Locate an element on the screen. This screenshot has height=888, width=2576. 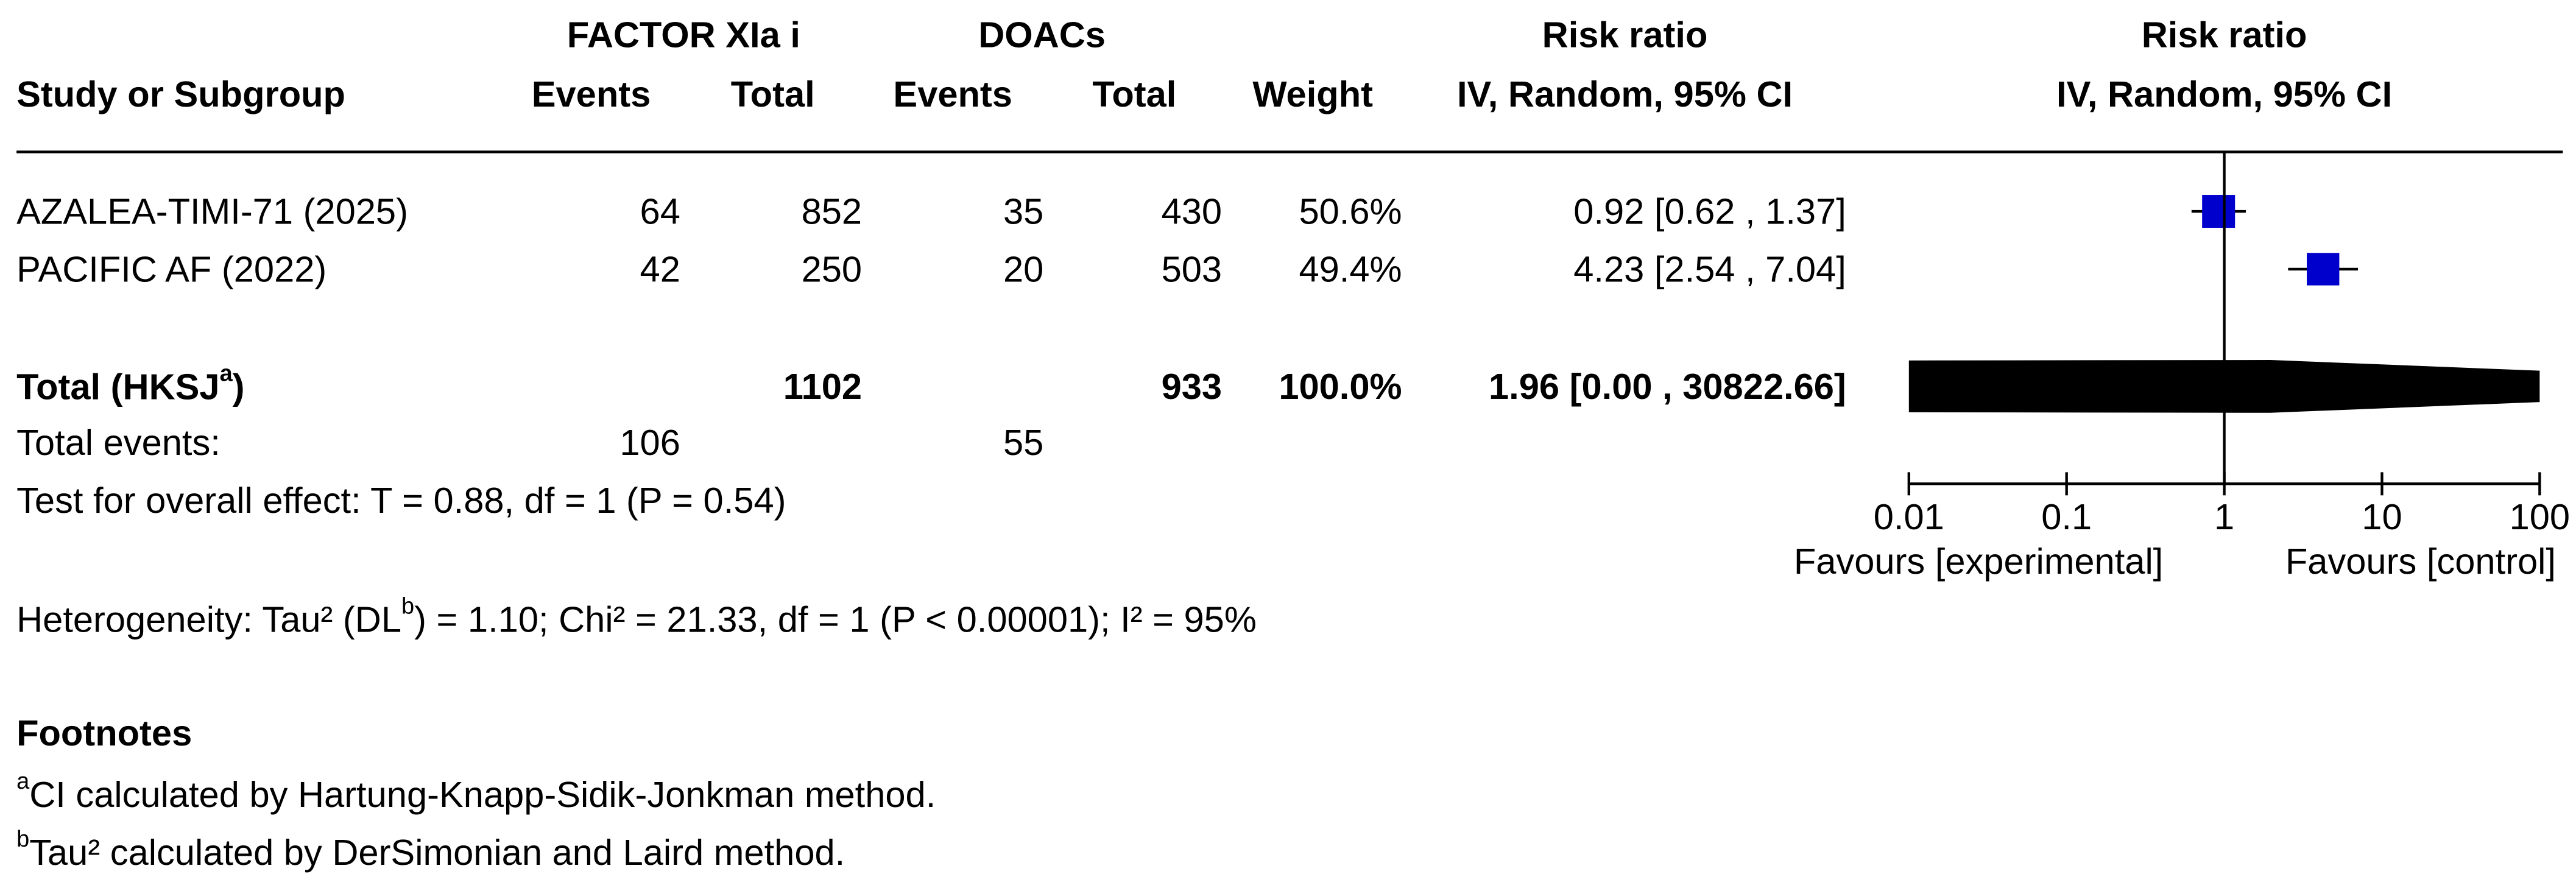
group-header: DOACs is located at coordinates (1042, 34).